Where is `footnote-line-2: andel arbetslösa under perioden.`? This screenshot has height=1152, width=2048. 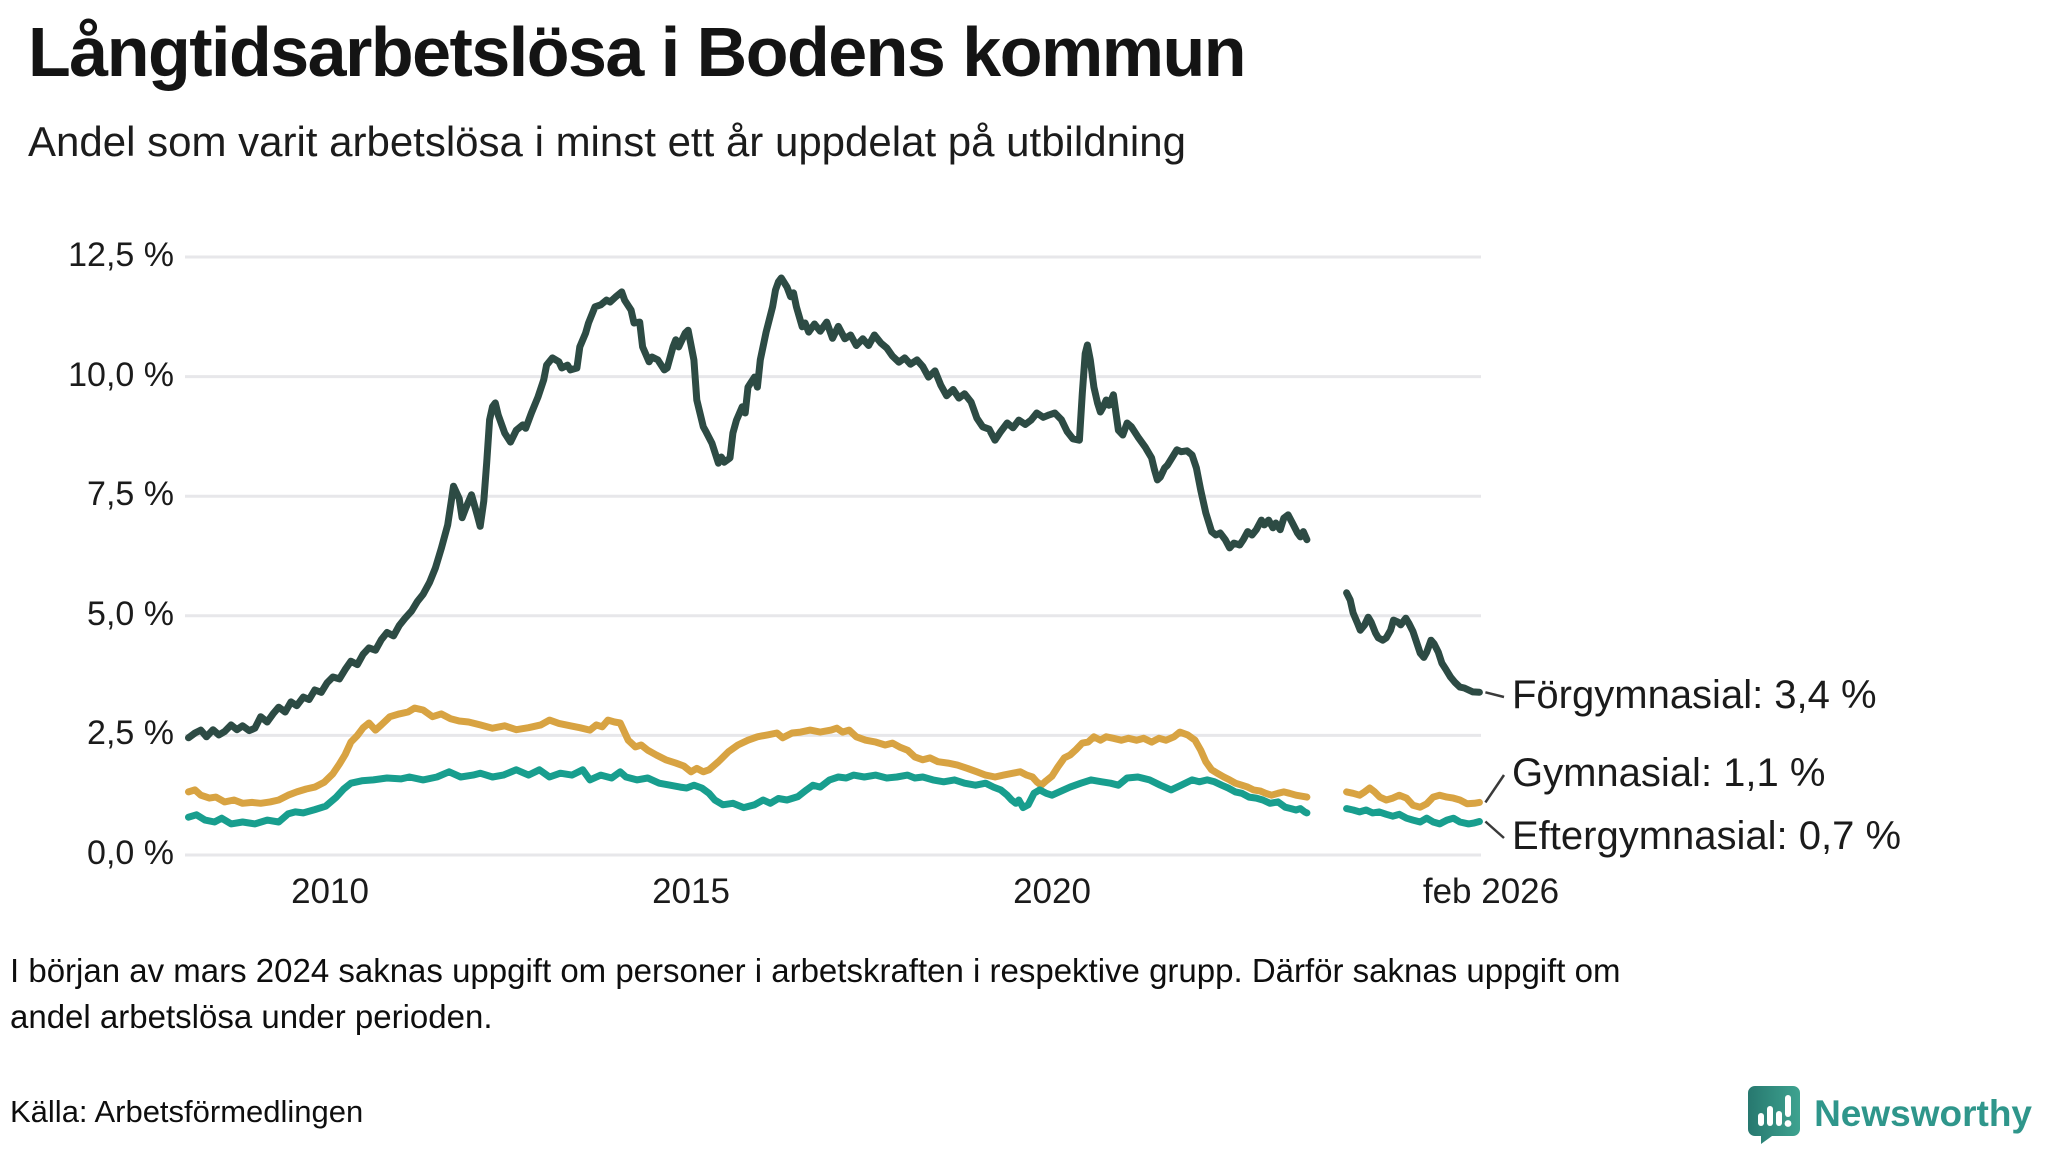
footnote-line-2: andel arbetslösa under perioden. is located at coordinates (251, 1016).